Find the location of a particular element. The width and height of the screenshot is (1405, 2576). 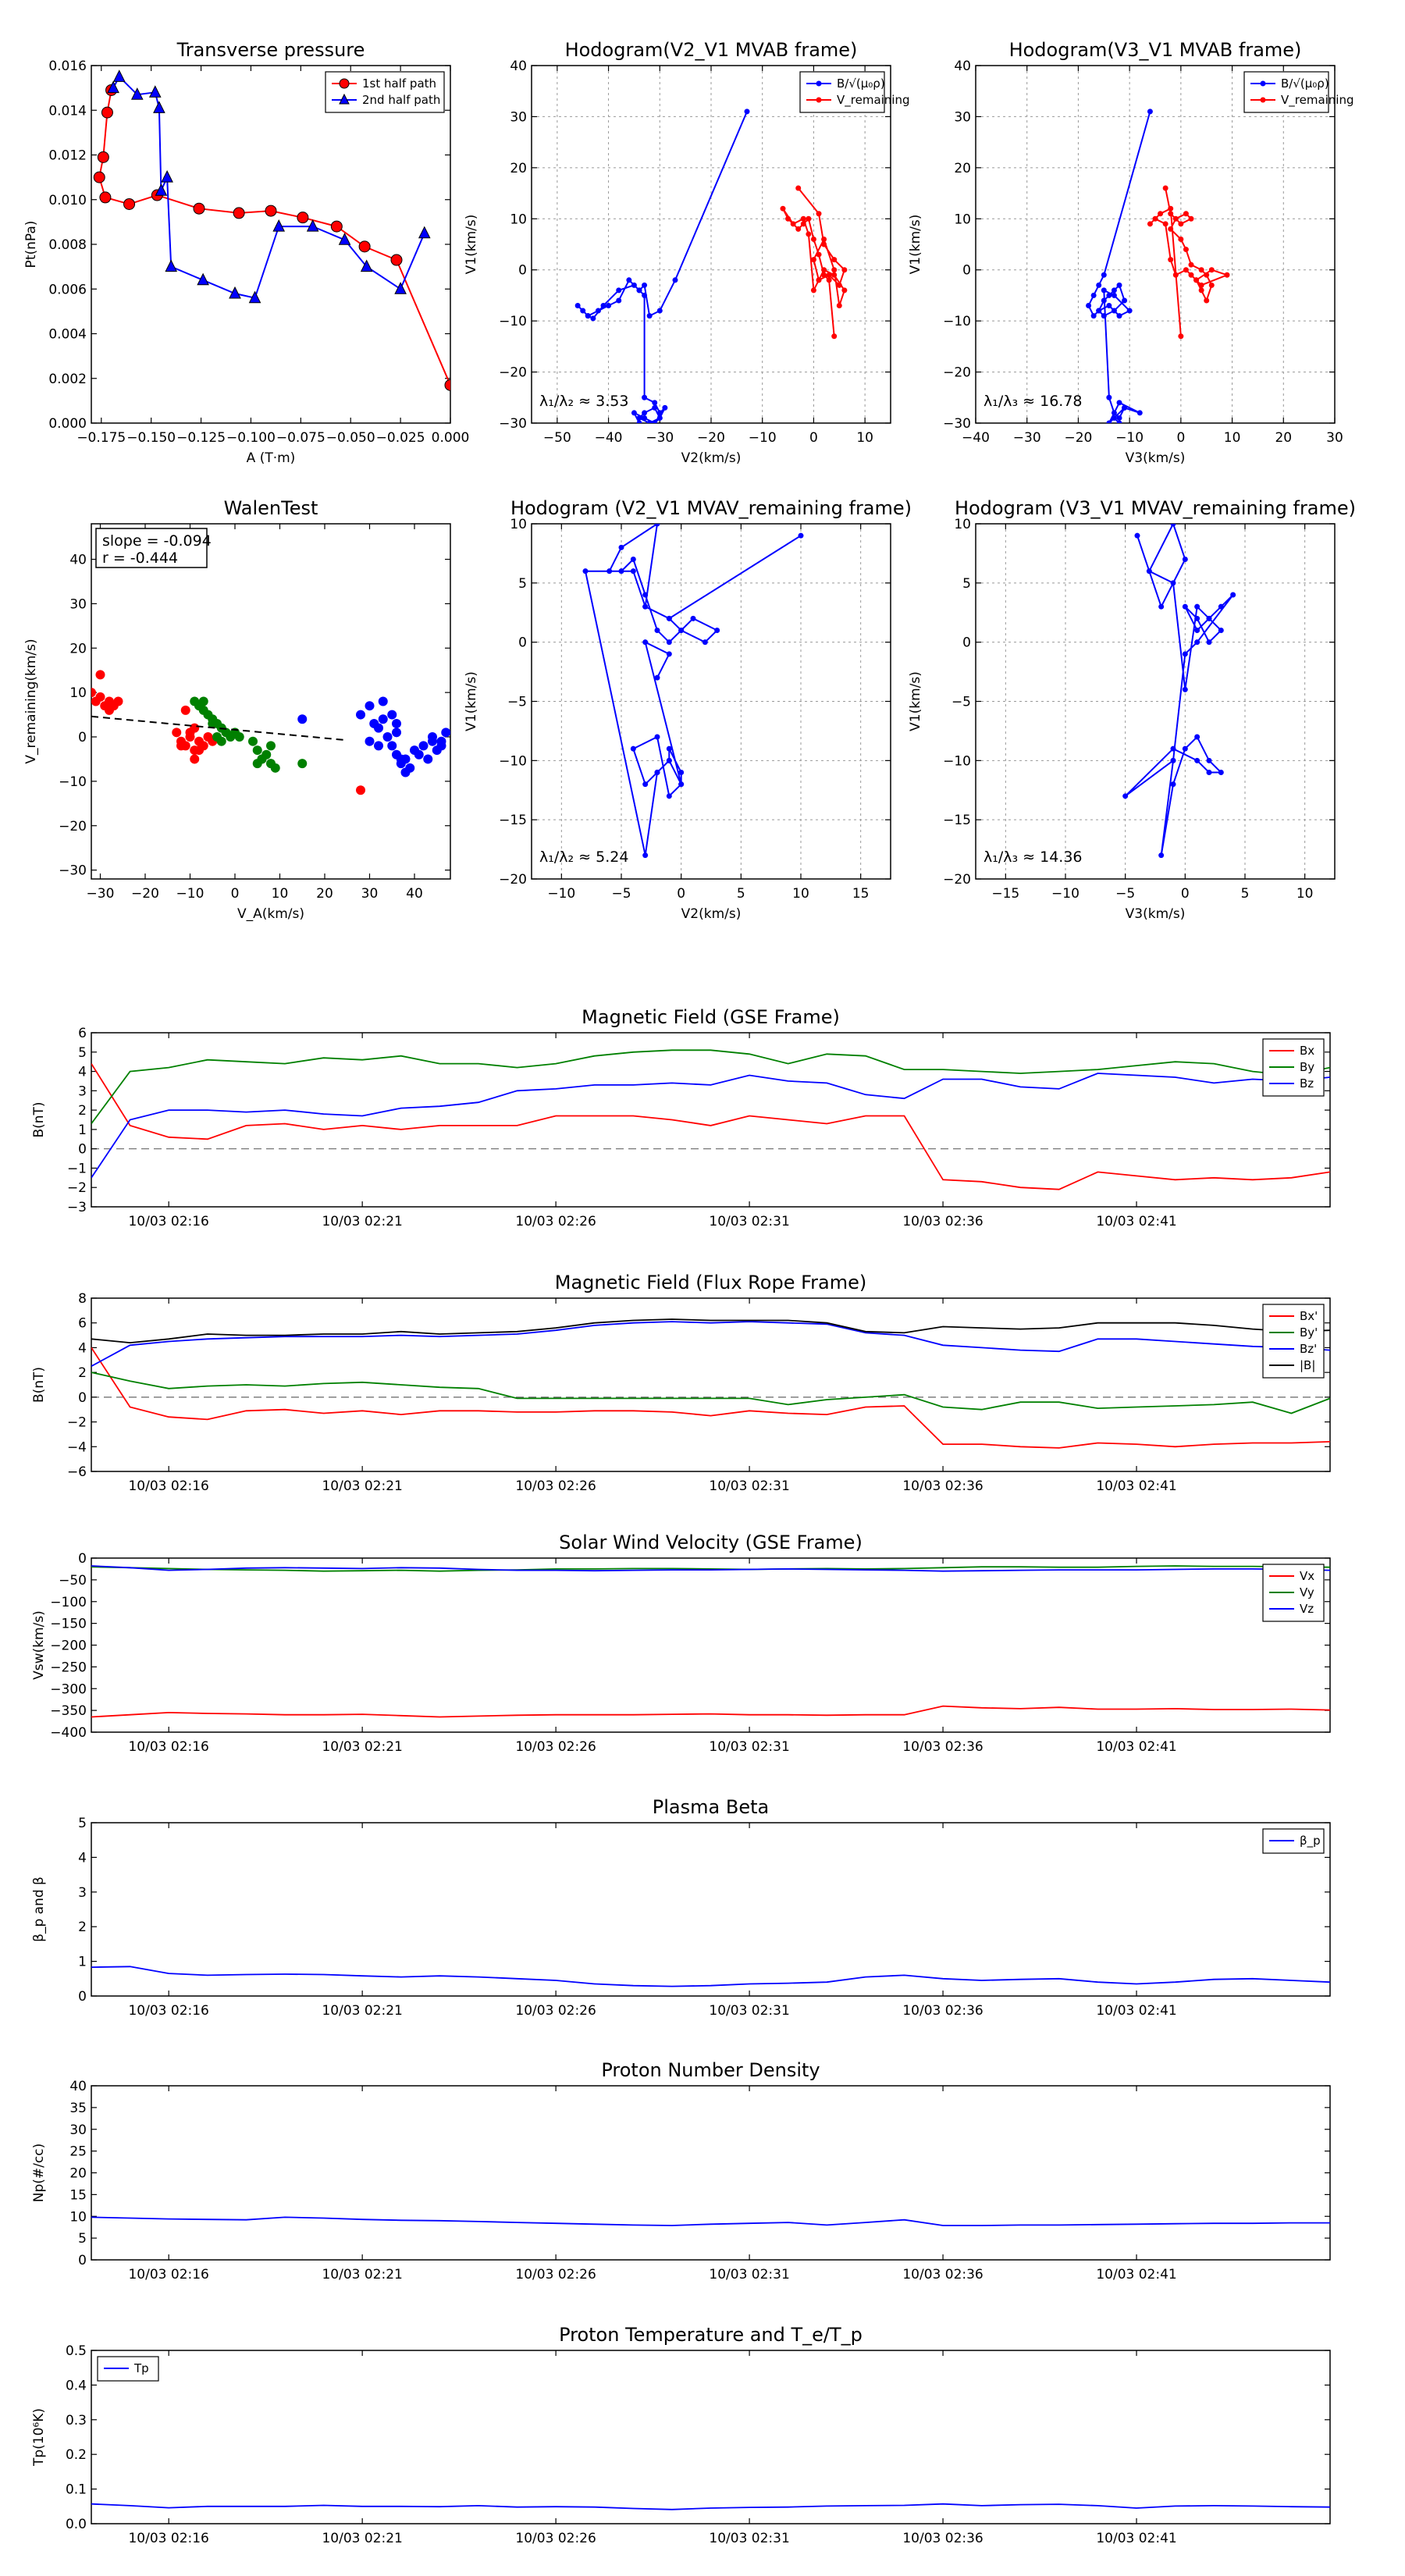

legend-label: Vy is located at coordinates (1307, 1592).